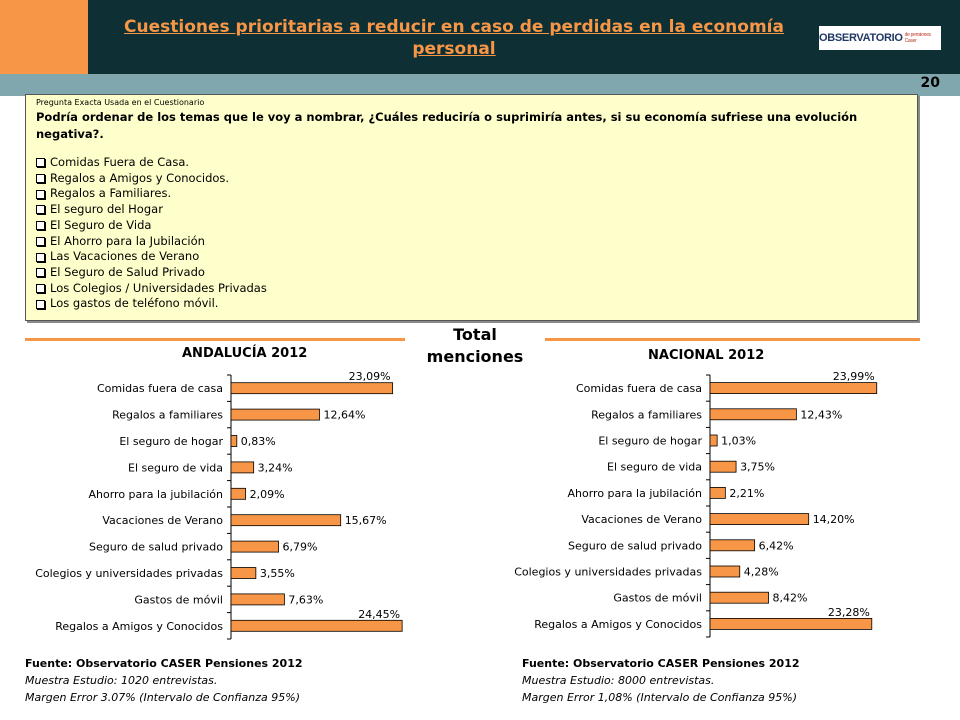  I want to click on divider-left, so click(215, 339).